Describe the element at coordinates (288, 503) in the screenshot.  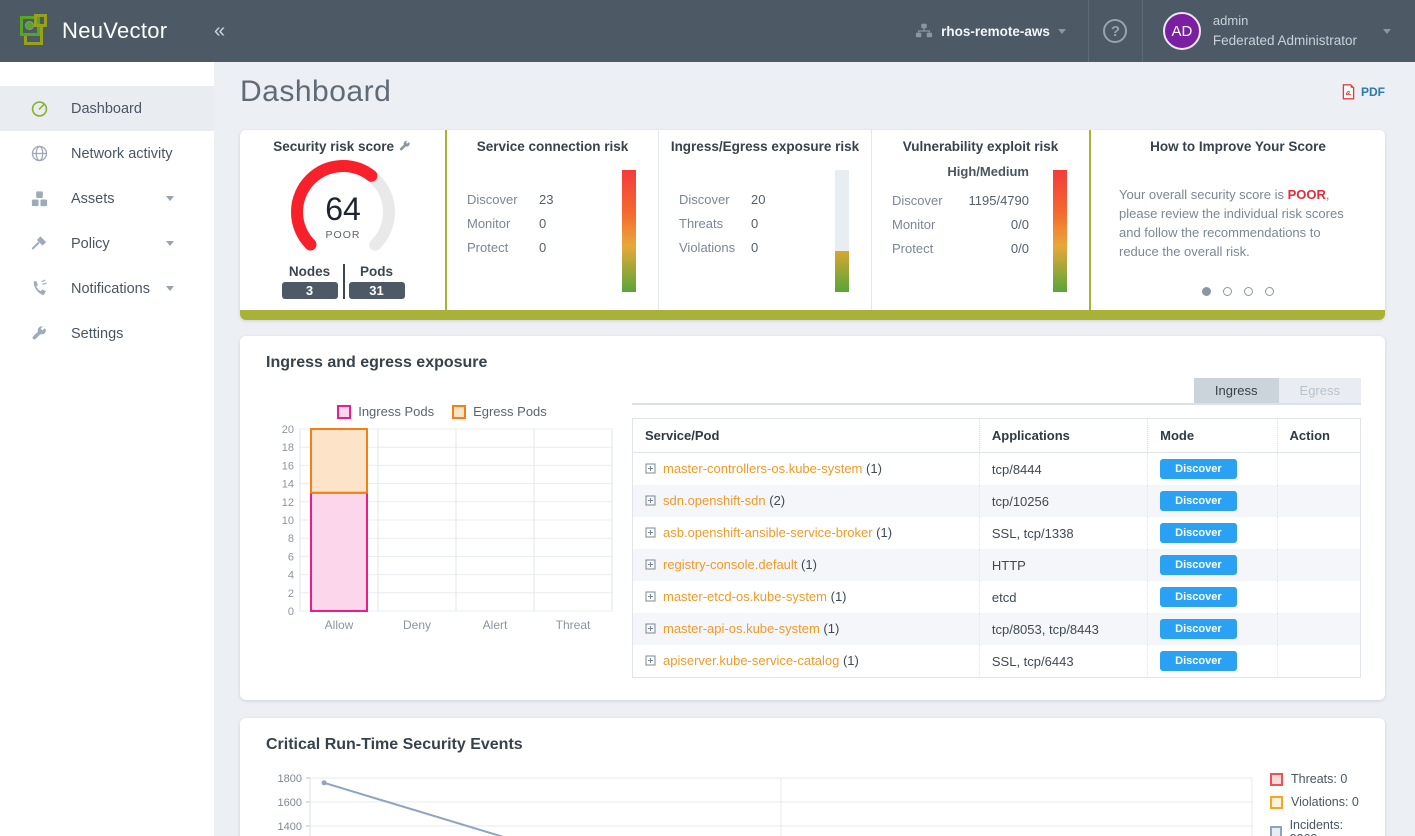
I see `svg-text: 12` at that location.